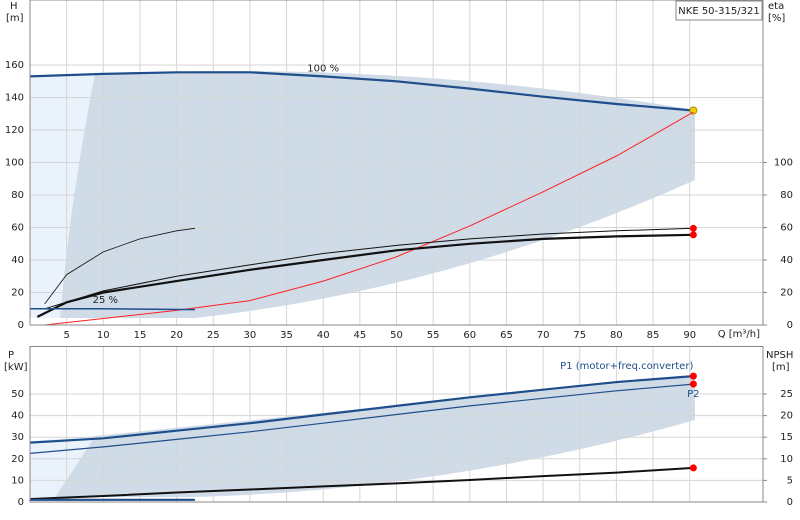 The height and width of the screenshot is (520, 800). What do you see at coordinates (786, 459) in the screenshot?
I see `y2-tick-label: 10` at bounding box center [786, 459].